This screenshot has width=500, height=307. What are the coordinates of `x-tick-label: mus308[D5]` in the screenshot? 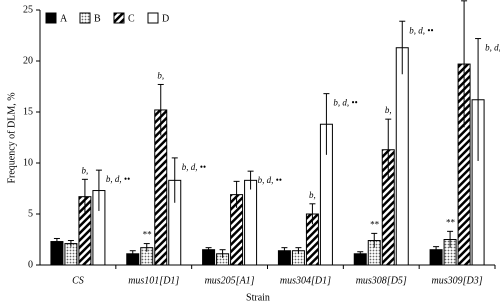 It's located at (381, 280).